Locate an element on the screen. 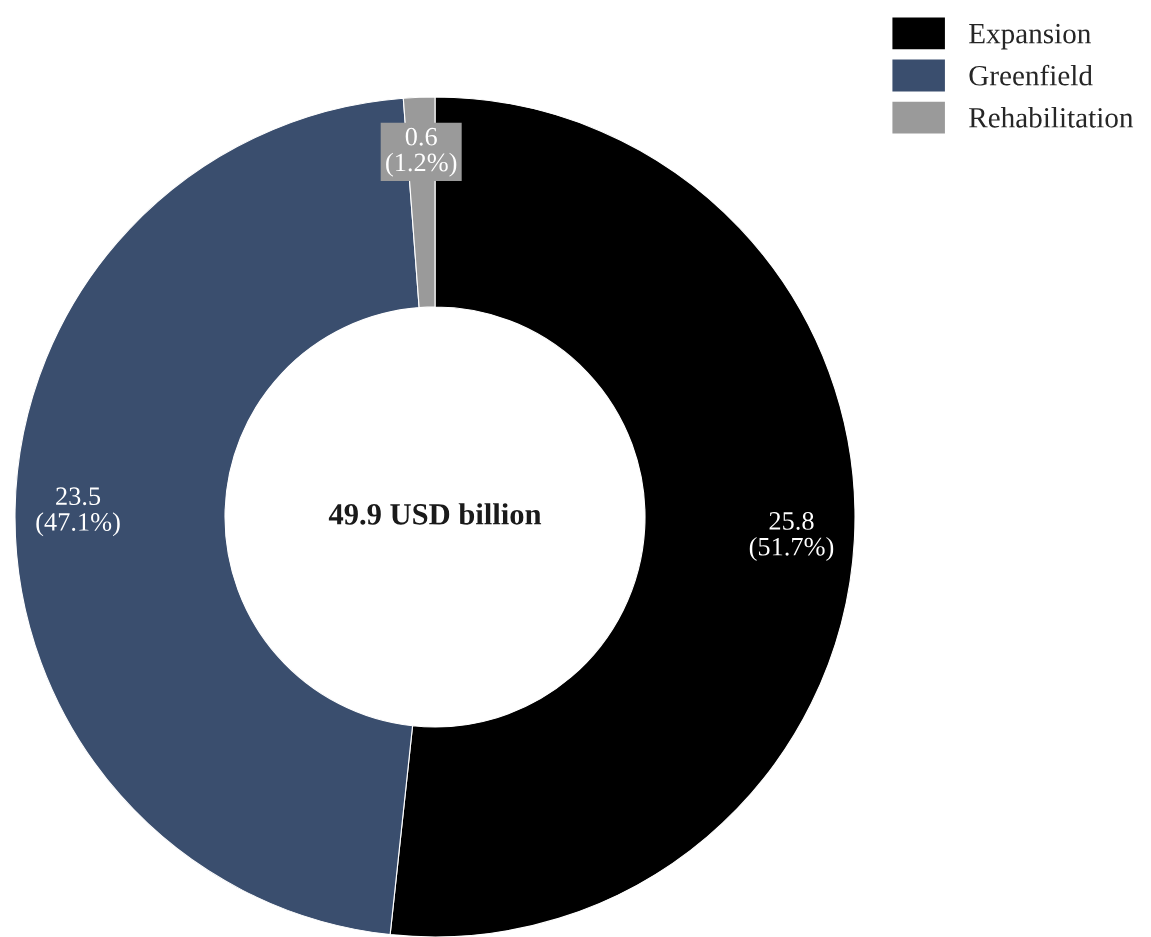 This screenshot has height=937, width=1151. data-label: 25.8 (51.7%) is located at coordinates (791, 536).